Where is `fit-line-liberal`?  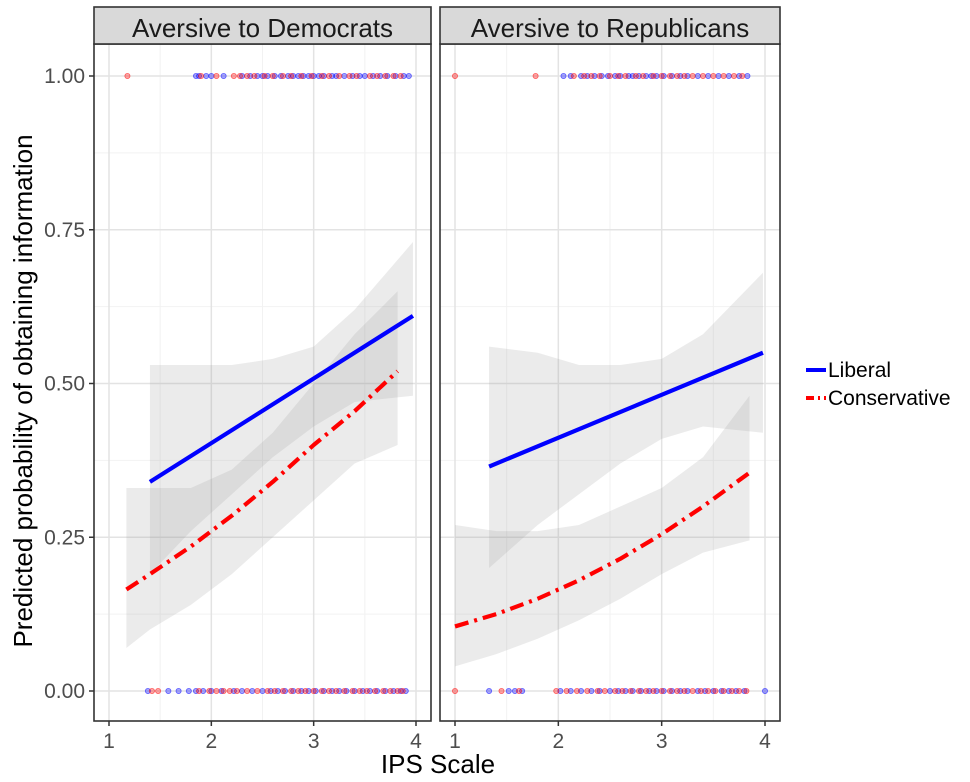 fit-line-liberal is located at coordinates (281, 399).